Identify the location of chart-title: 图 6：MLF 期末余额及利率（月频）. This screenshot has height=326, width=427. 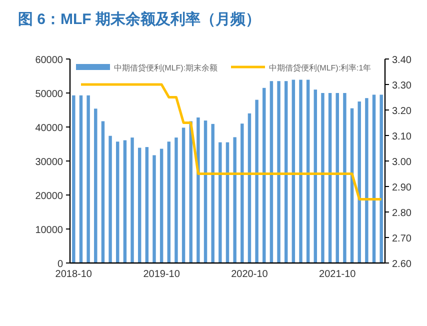
(139, 19).